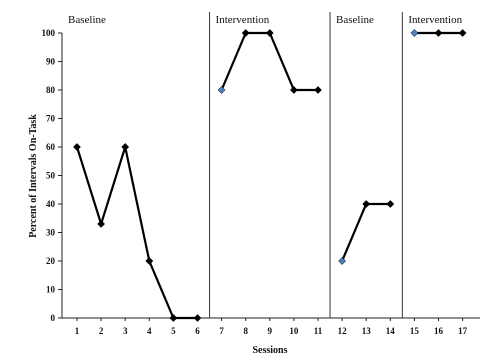 Image resolution: width=501 pixels, height=363 pixels. Describe the element at coordinates (101, 331) in the screenshot. I see `x-tick-label: 2` at that location.